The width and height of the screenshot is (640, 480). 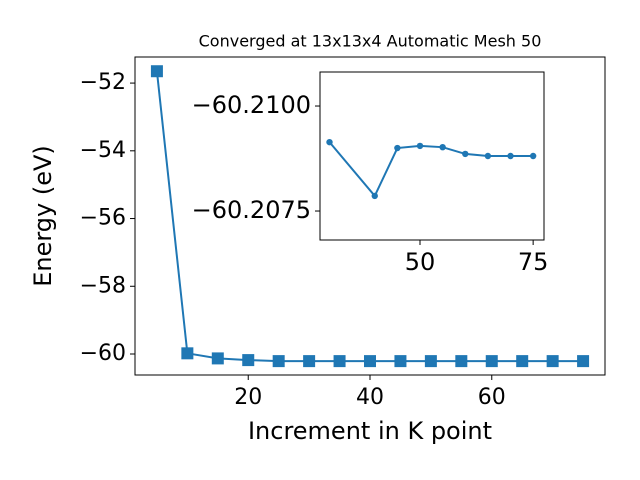 I want to click on y-tick-label: −56, so click(x=103, y=218).